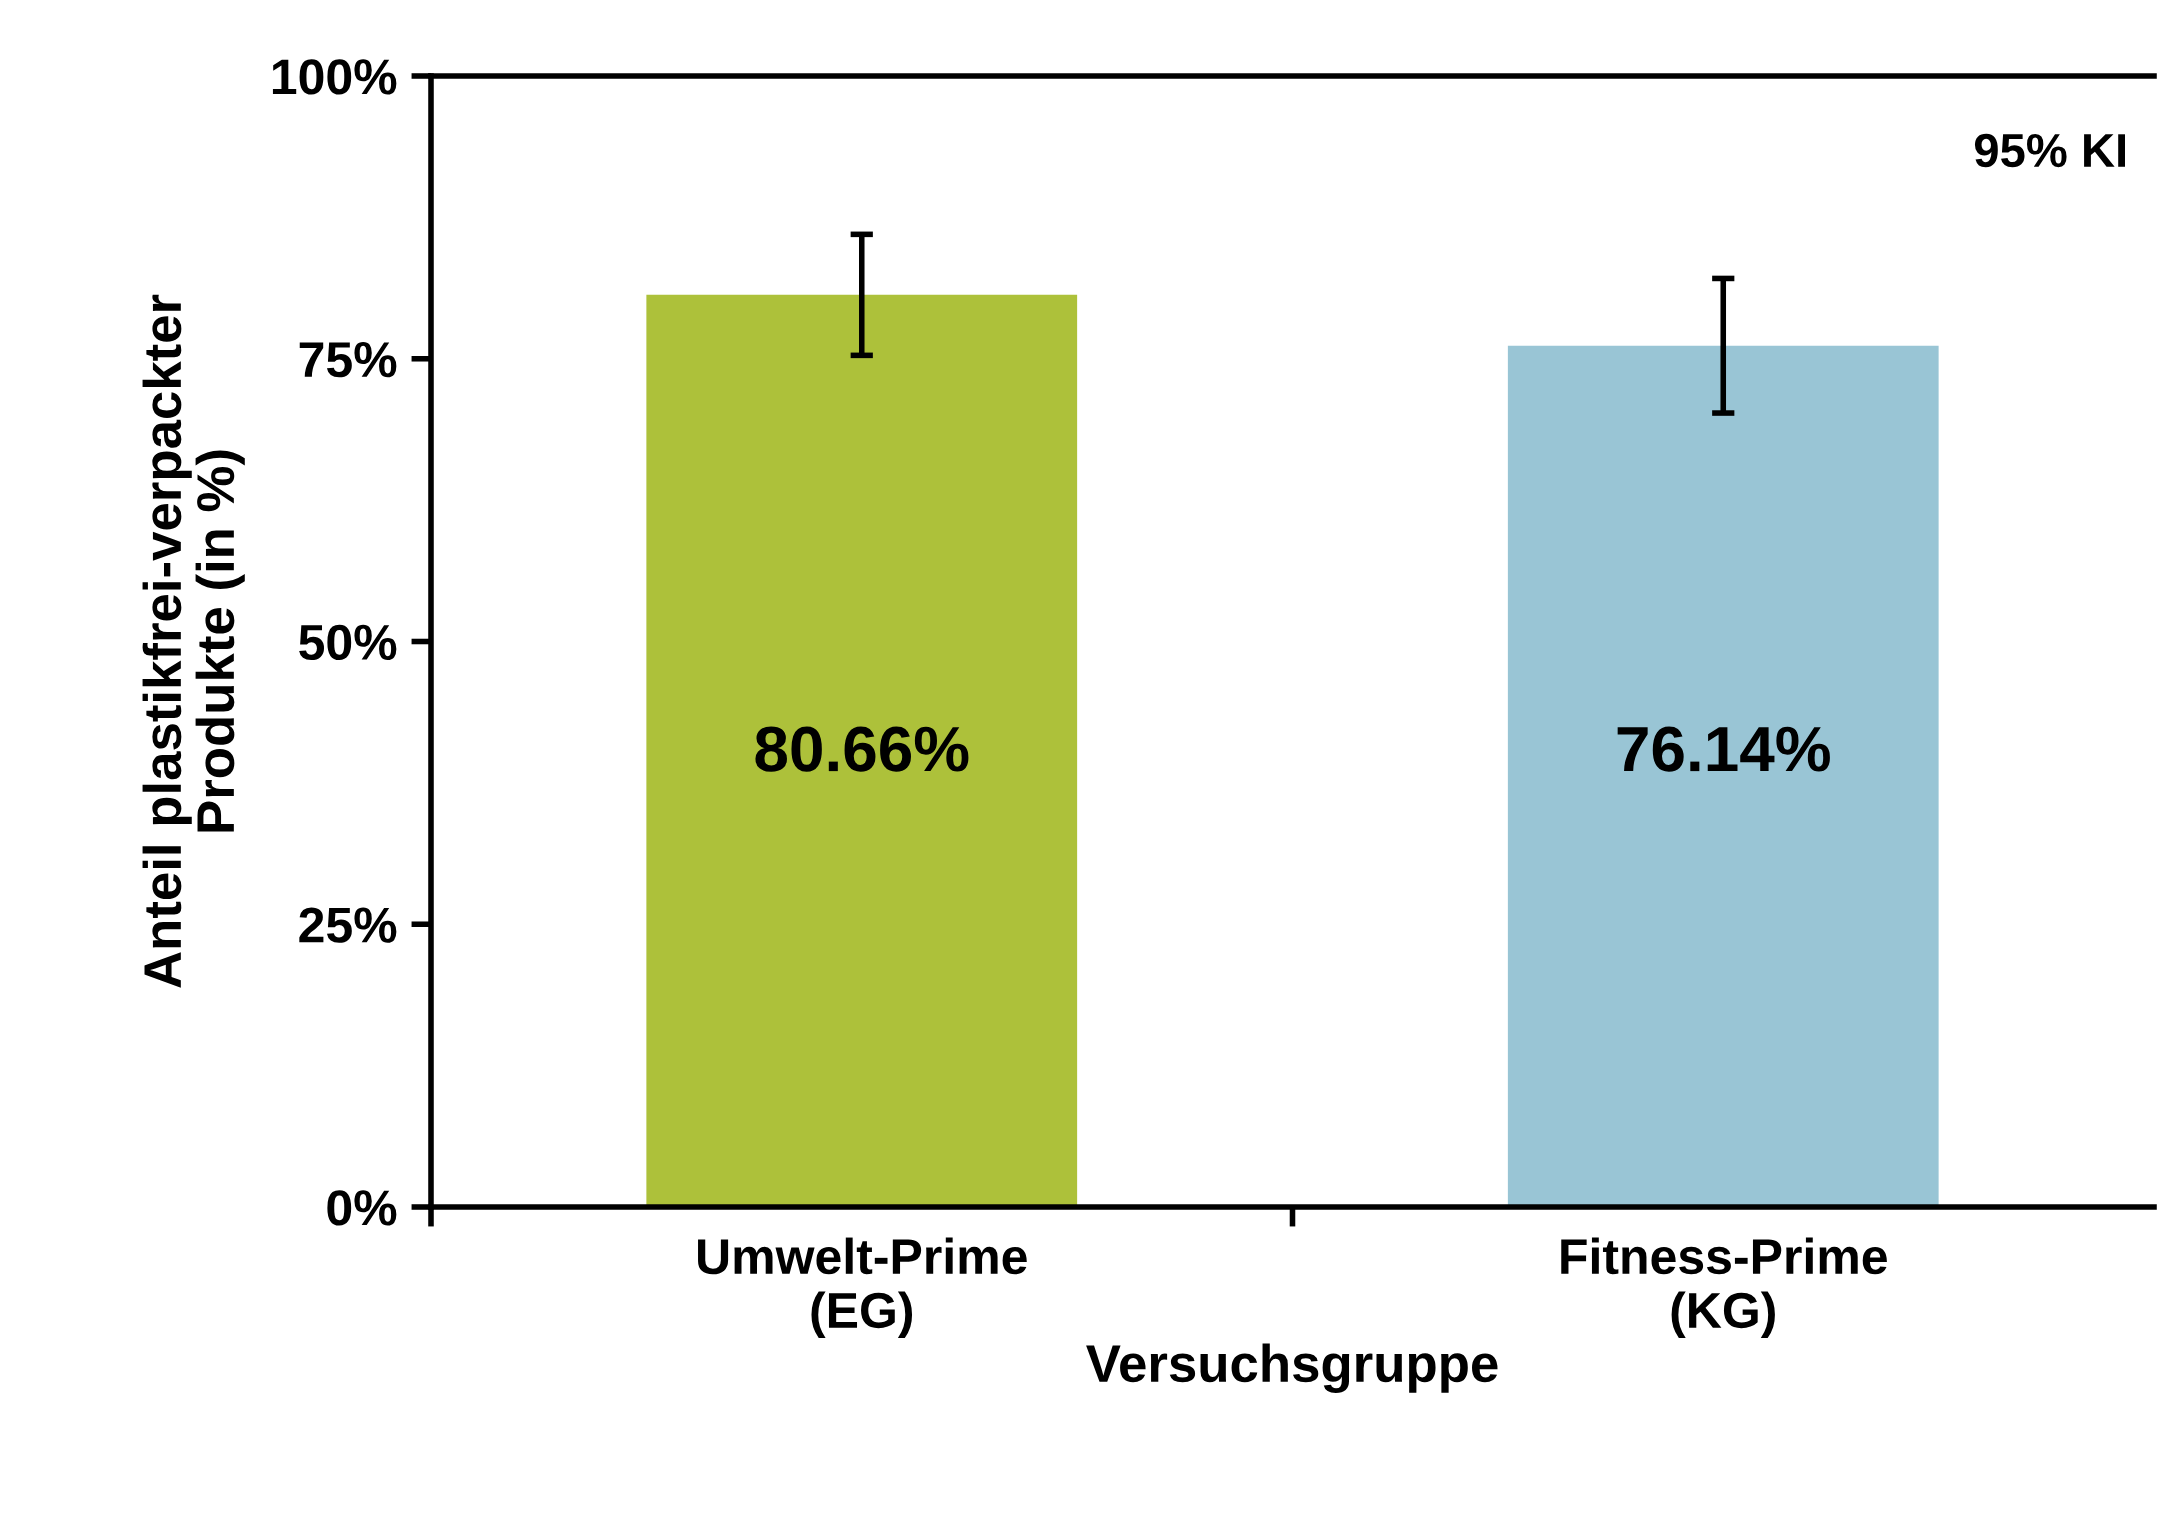 This screenshot has height=1518, width=2157. What do you see at coordinates (193, 641) in the screenshot?
I see `y-axis-title: Anteil plastikfrei-verpackter Produkte (in %)` at bounding box center [193, 641].